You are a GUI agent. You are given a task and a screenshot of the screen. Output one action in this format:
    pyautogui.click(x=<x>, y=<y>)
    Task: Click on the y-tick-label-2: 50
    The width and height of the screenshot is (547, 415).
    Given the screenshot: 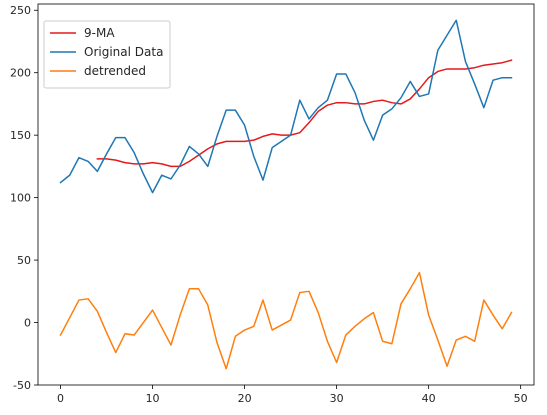 What is the action you would take?
    pyautogui.click(x=24, y=260)
    